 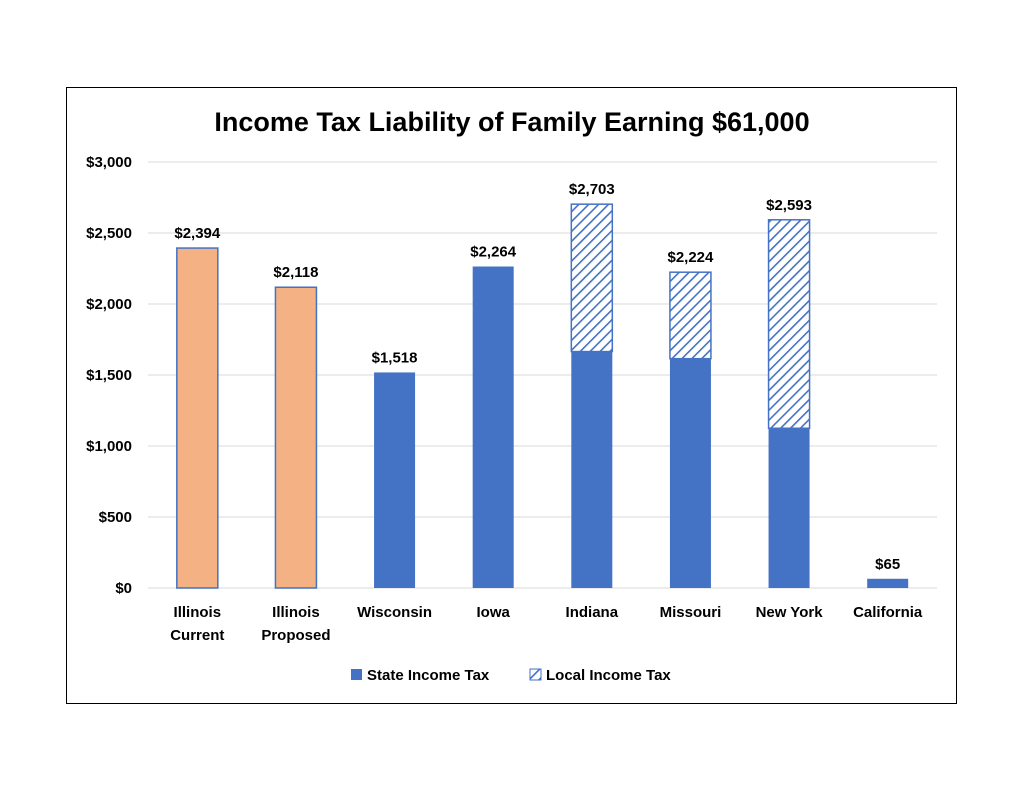 I want to click on data-label-total: $2,593, so click(x=789, y=205).